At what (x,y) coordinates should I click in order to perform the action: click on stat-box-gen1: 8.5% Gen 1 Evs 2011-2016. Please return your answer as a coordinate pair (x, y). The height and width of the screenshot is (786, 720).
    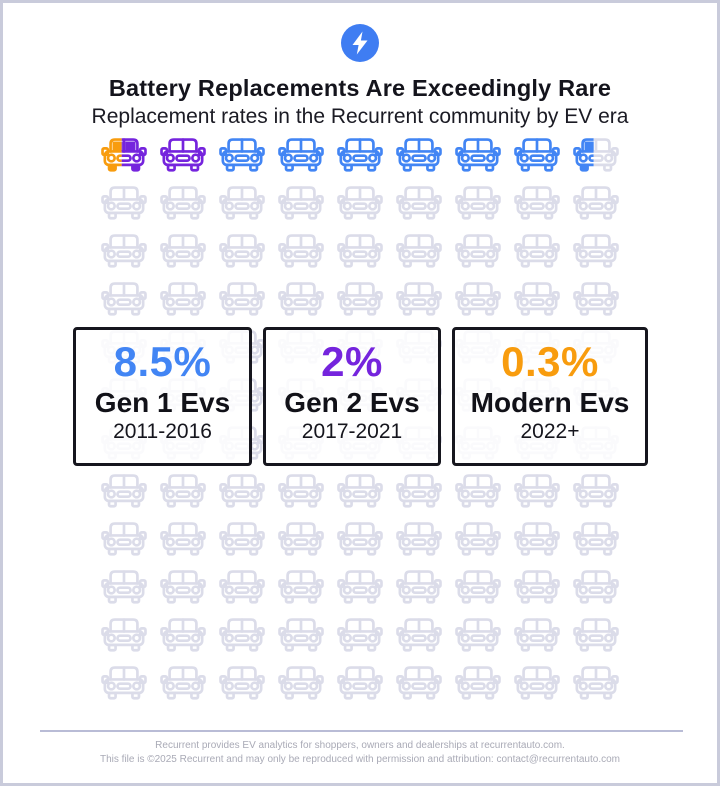
    Looking at the image, I should click on (162, 396).